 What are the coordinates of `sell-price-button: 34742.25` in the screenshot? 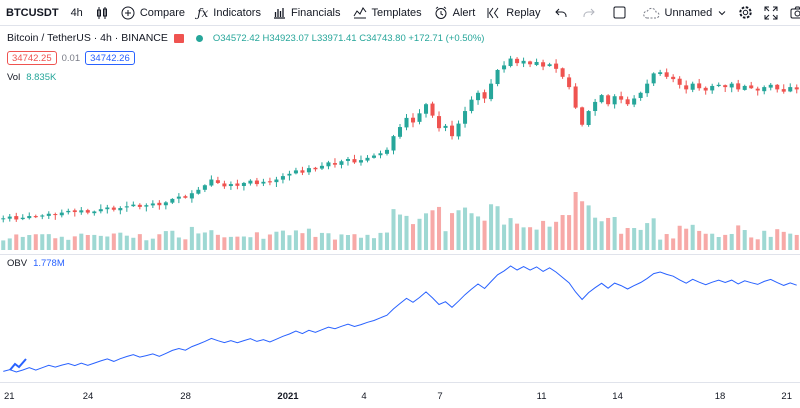 It's located at (32, 58).